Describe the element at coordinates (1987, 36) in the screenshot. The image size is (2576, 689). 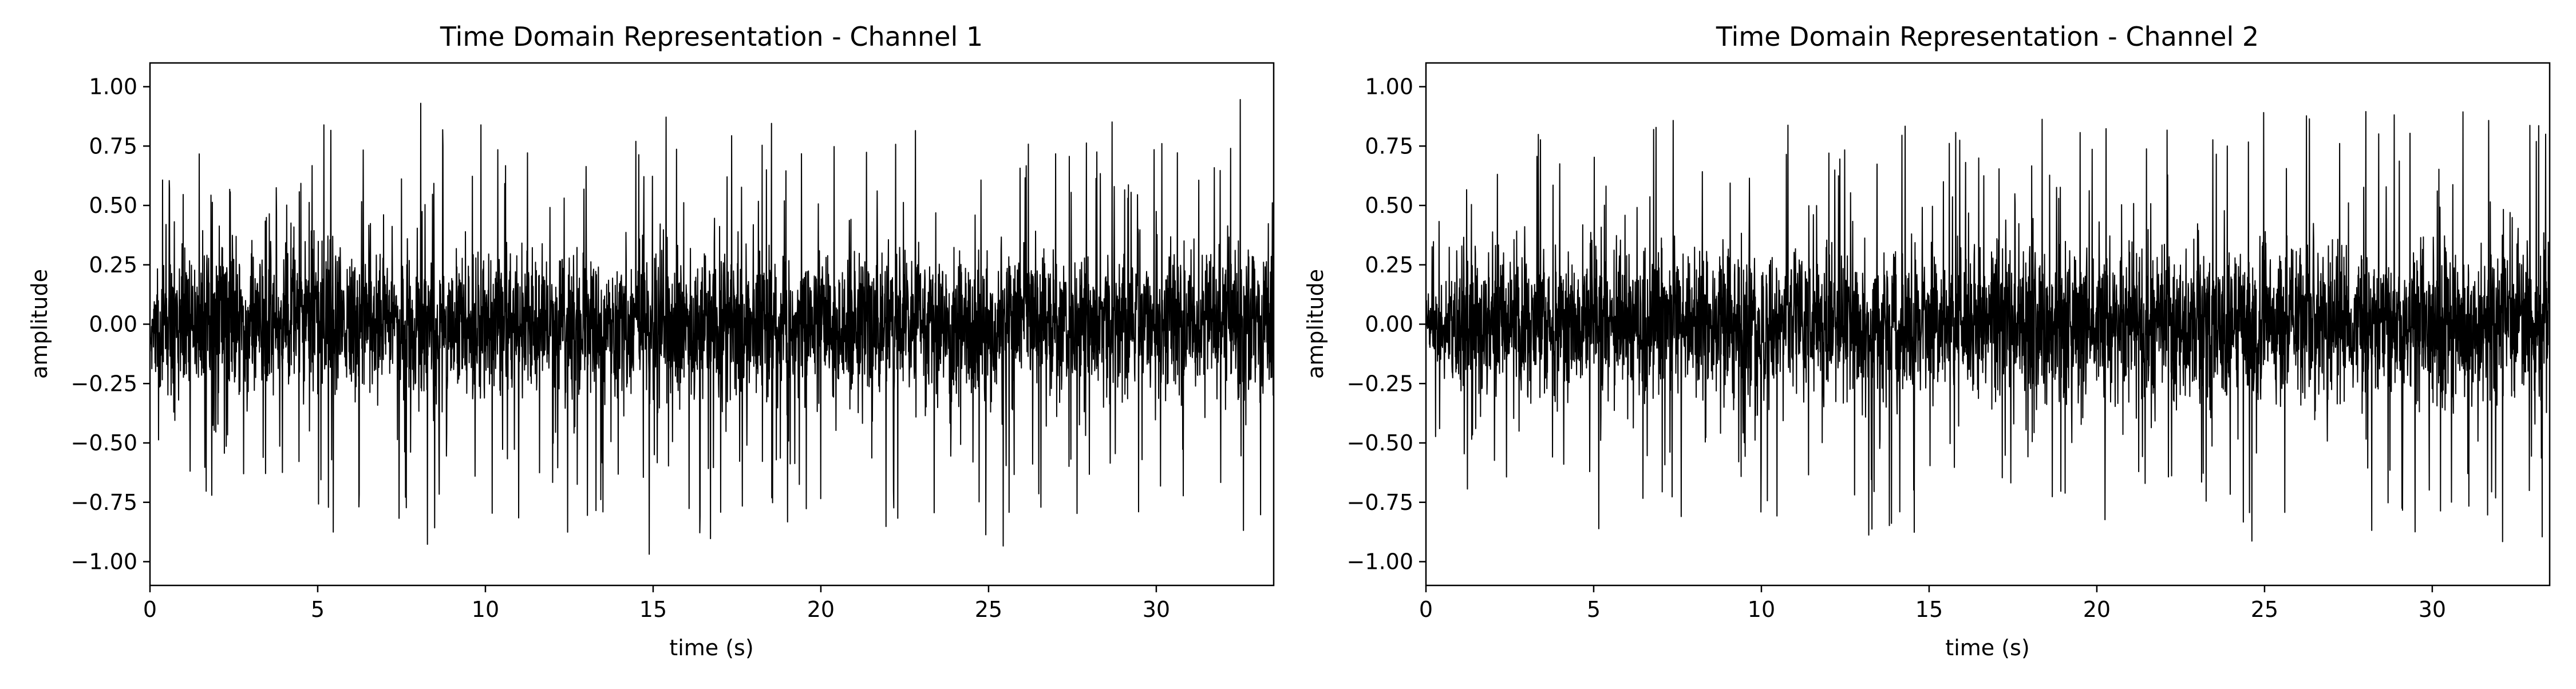
I see `chart-title-2: Time Domain Representation - Channel 2` at that location.